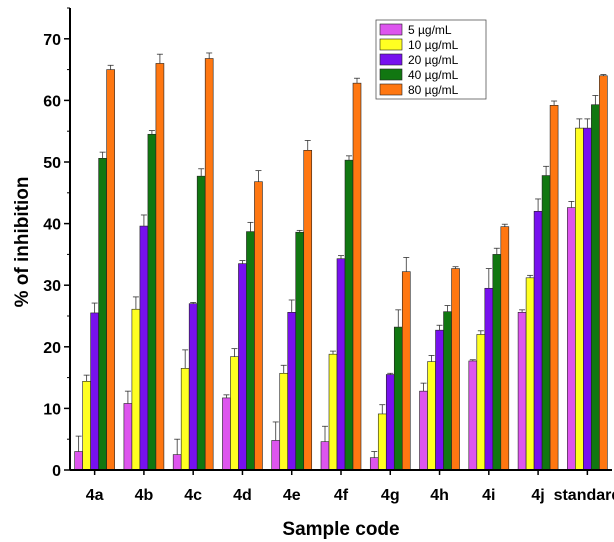  What do you see at coordinates (473, 415) in the screenshot?
I see `bar-4i-s0` at bounding box center [473, 415].